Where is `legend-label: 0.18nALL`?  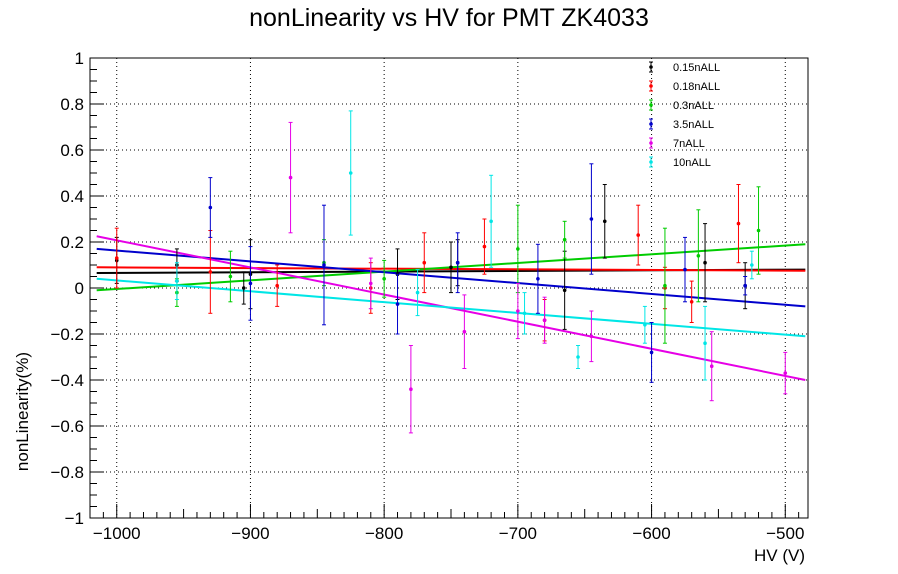
legend-label: 0.18nALL is located at coordinates (696, 87).